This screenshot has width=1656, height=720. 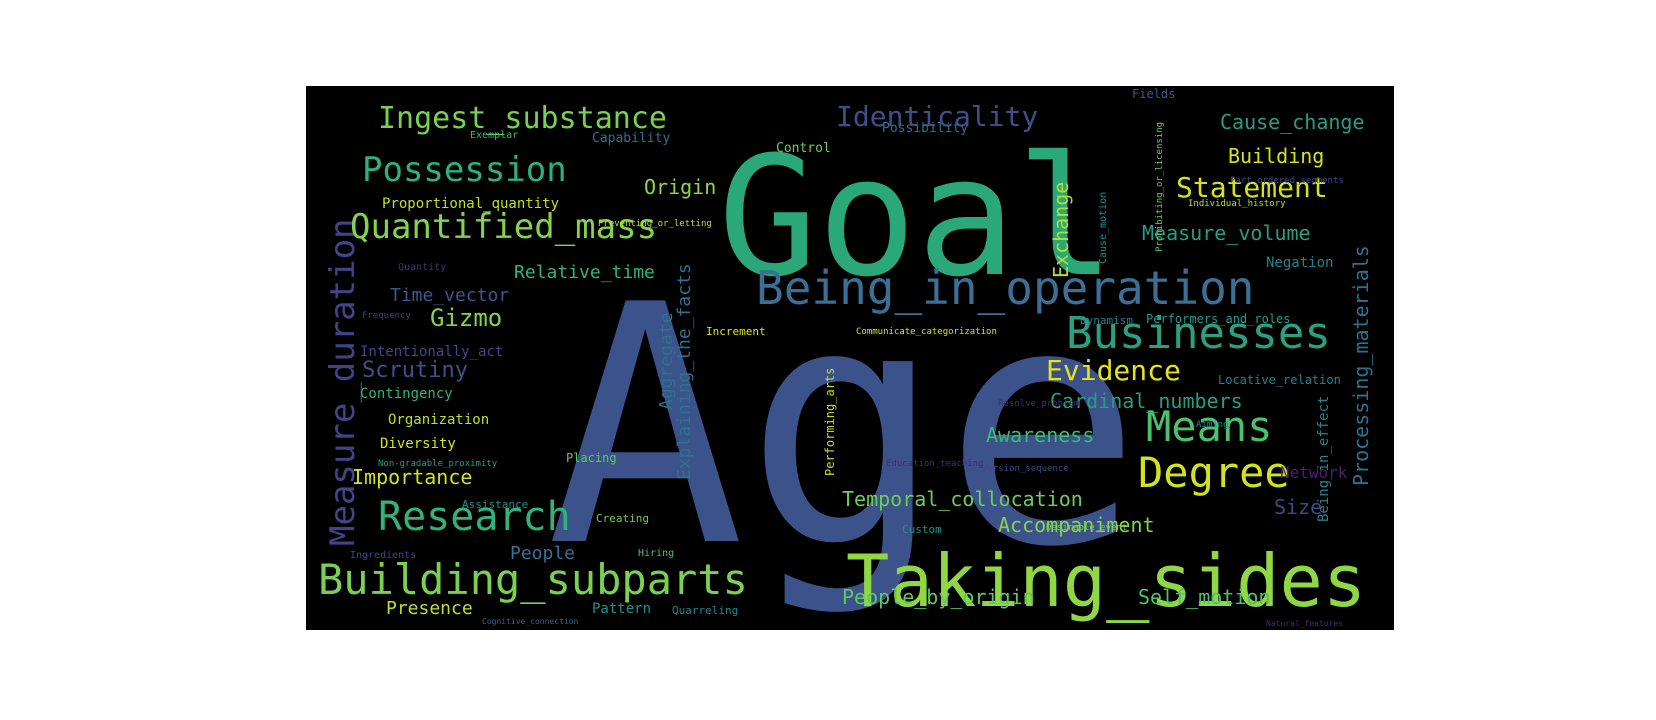 I want to click on word-frequency: Frequency, so click(x=386, y=316).